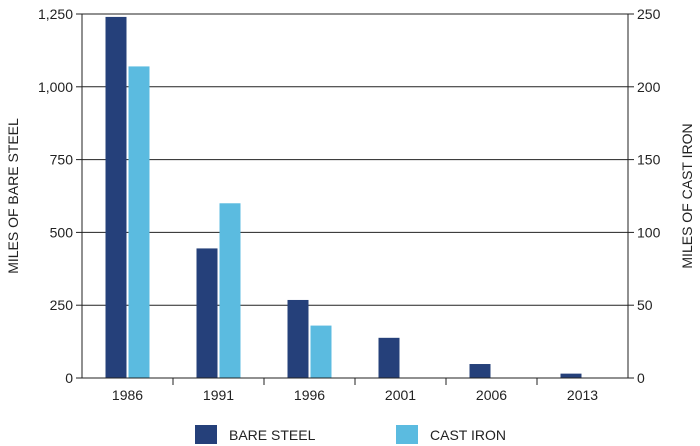 The image size is (700, 446). Describe the element at coordinates (649, 14) in the screenshot. I see `right-tick-label: 250` at that location.